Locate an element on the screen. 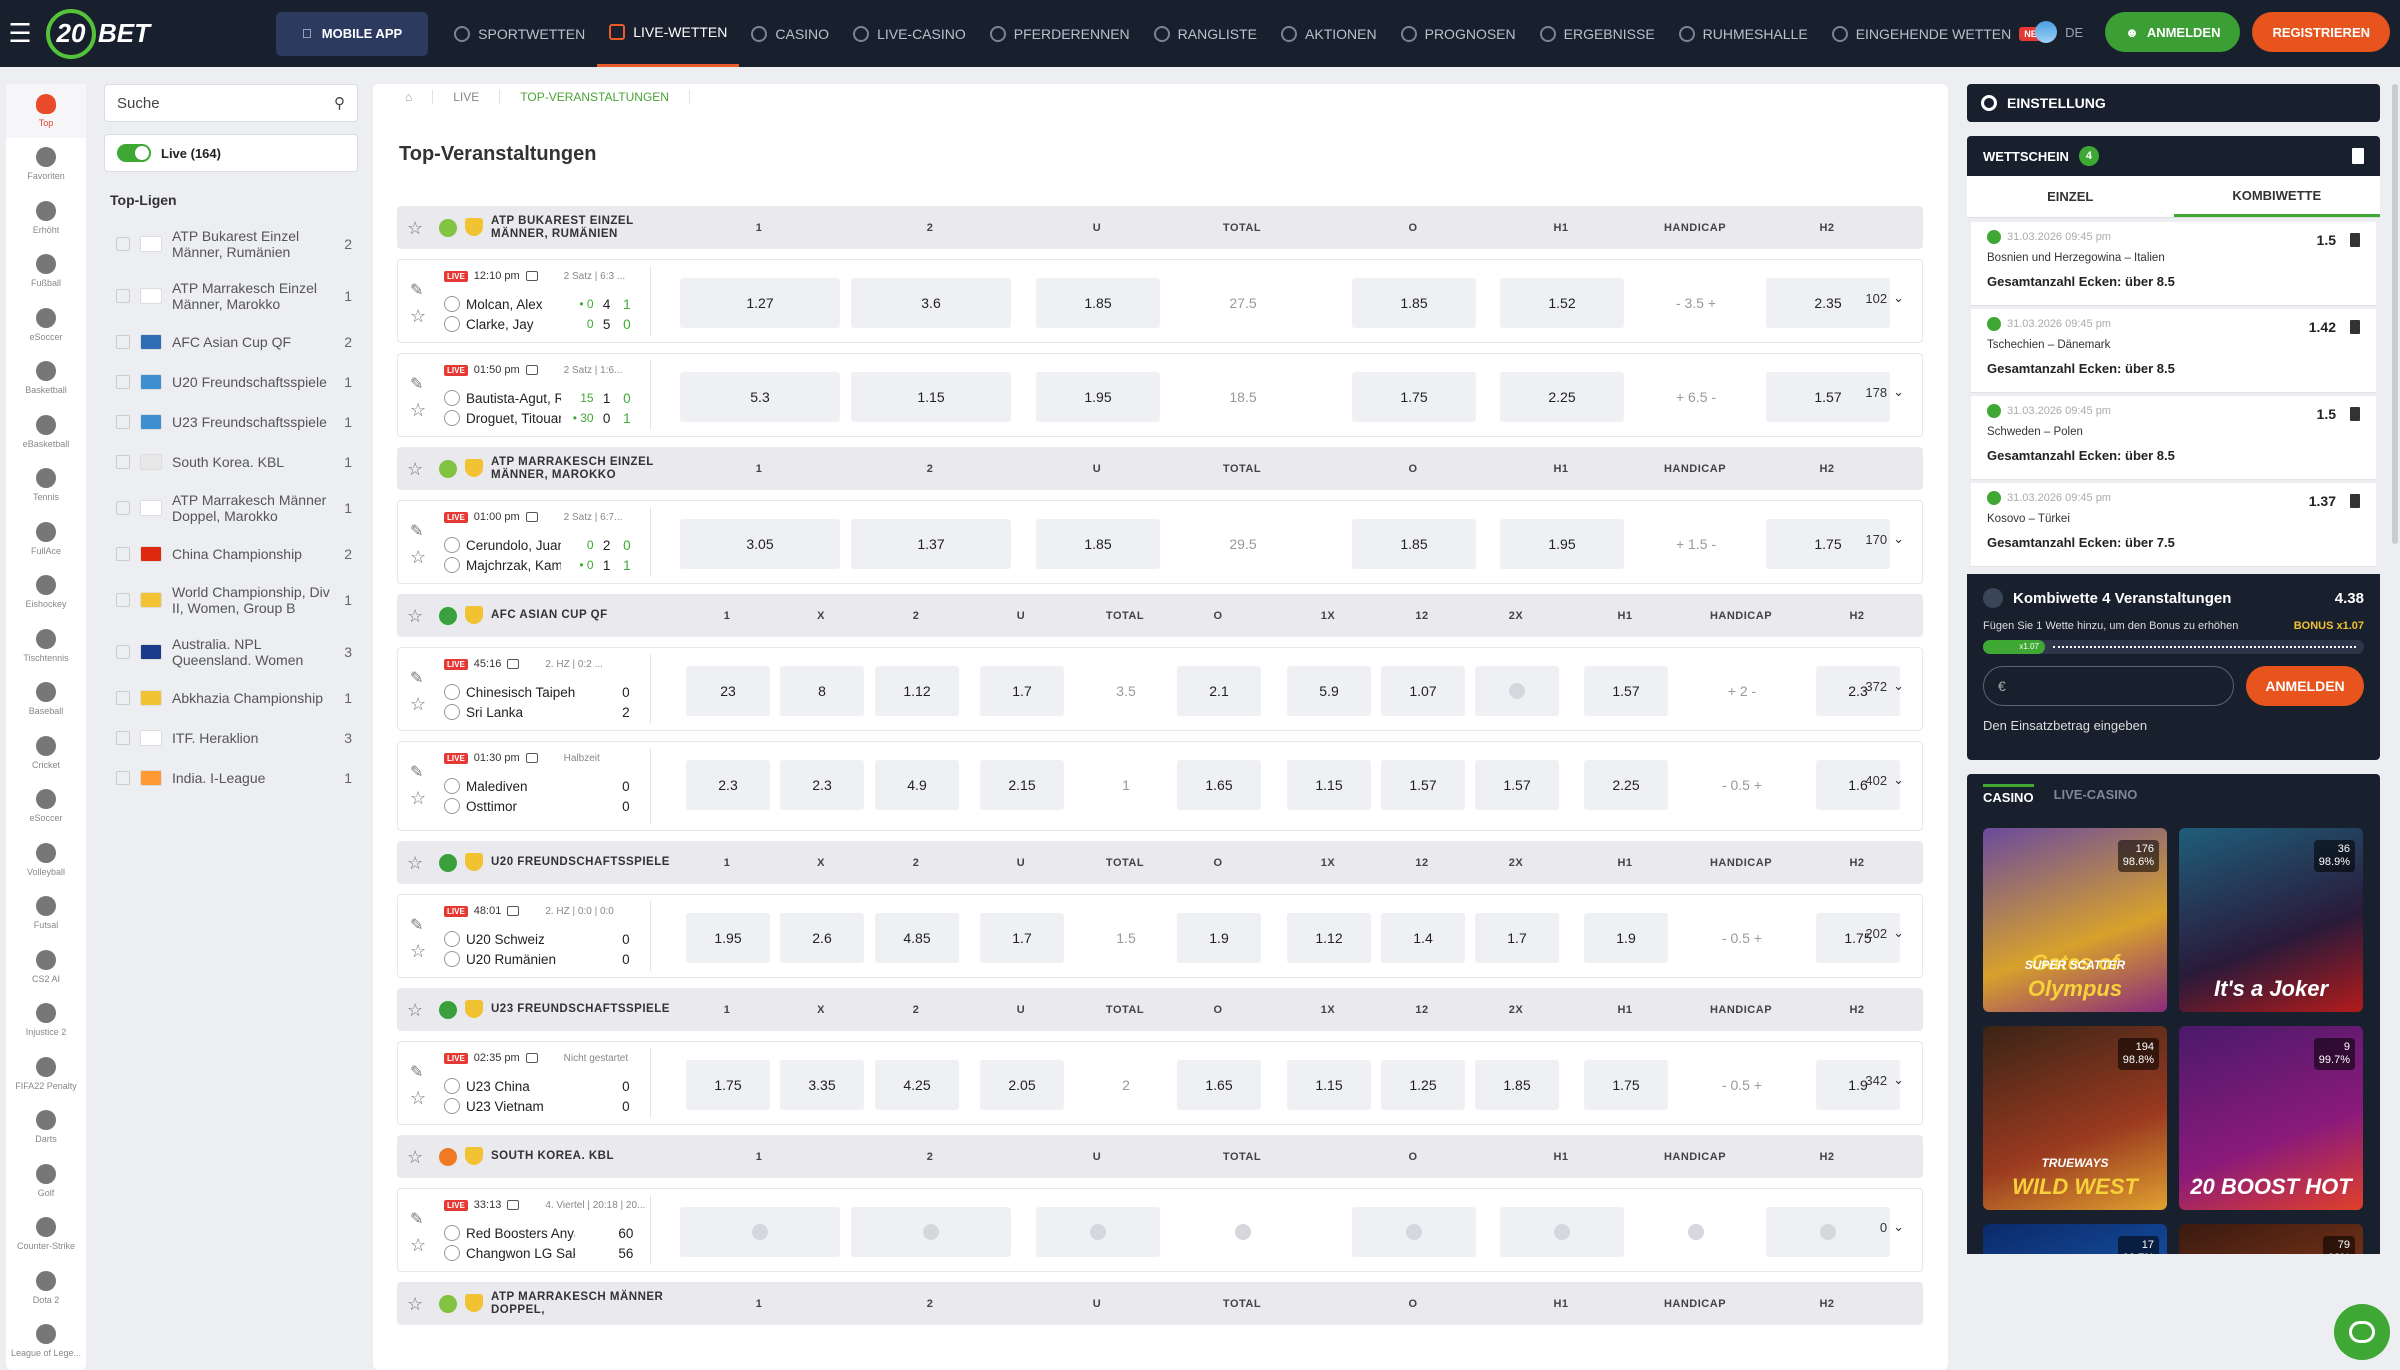  language-selector: DE is located at coordinates (2059, 32).